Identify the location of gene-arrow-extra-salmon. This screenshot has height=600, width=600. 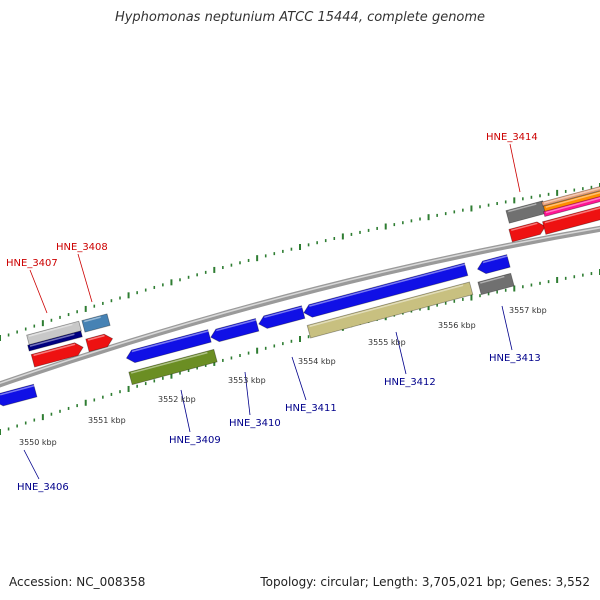
(570, 195).